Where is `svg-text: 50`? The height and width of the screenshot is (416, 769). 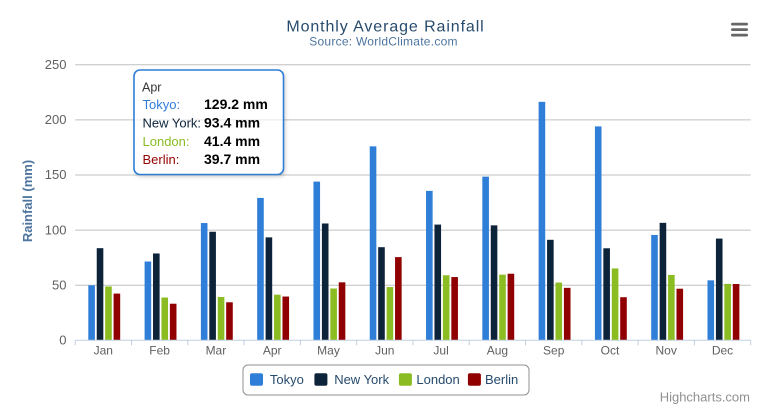 svg-text: 50 is located at coordinates (59, 284).